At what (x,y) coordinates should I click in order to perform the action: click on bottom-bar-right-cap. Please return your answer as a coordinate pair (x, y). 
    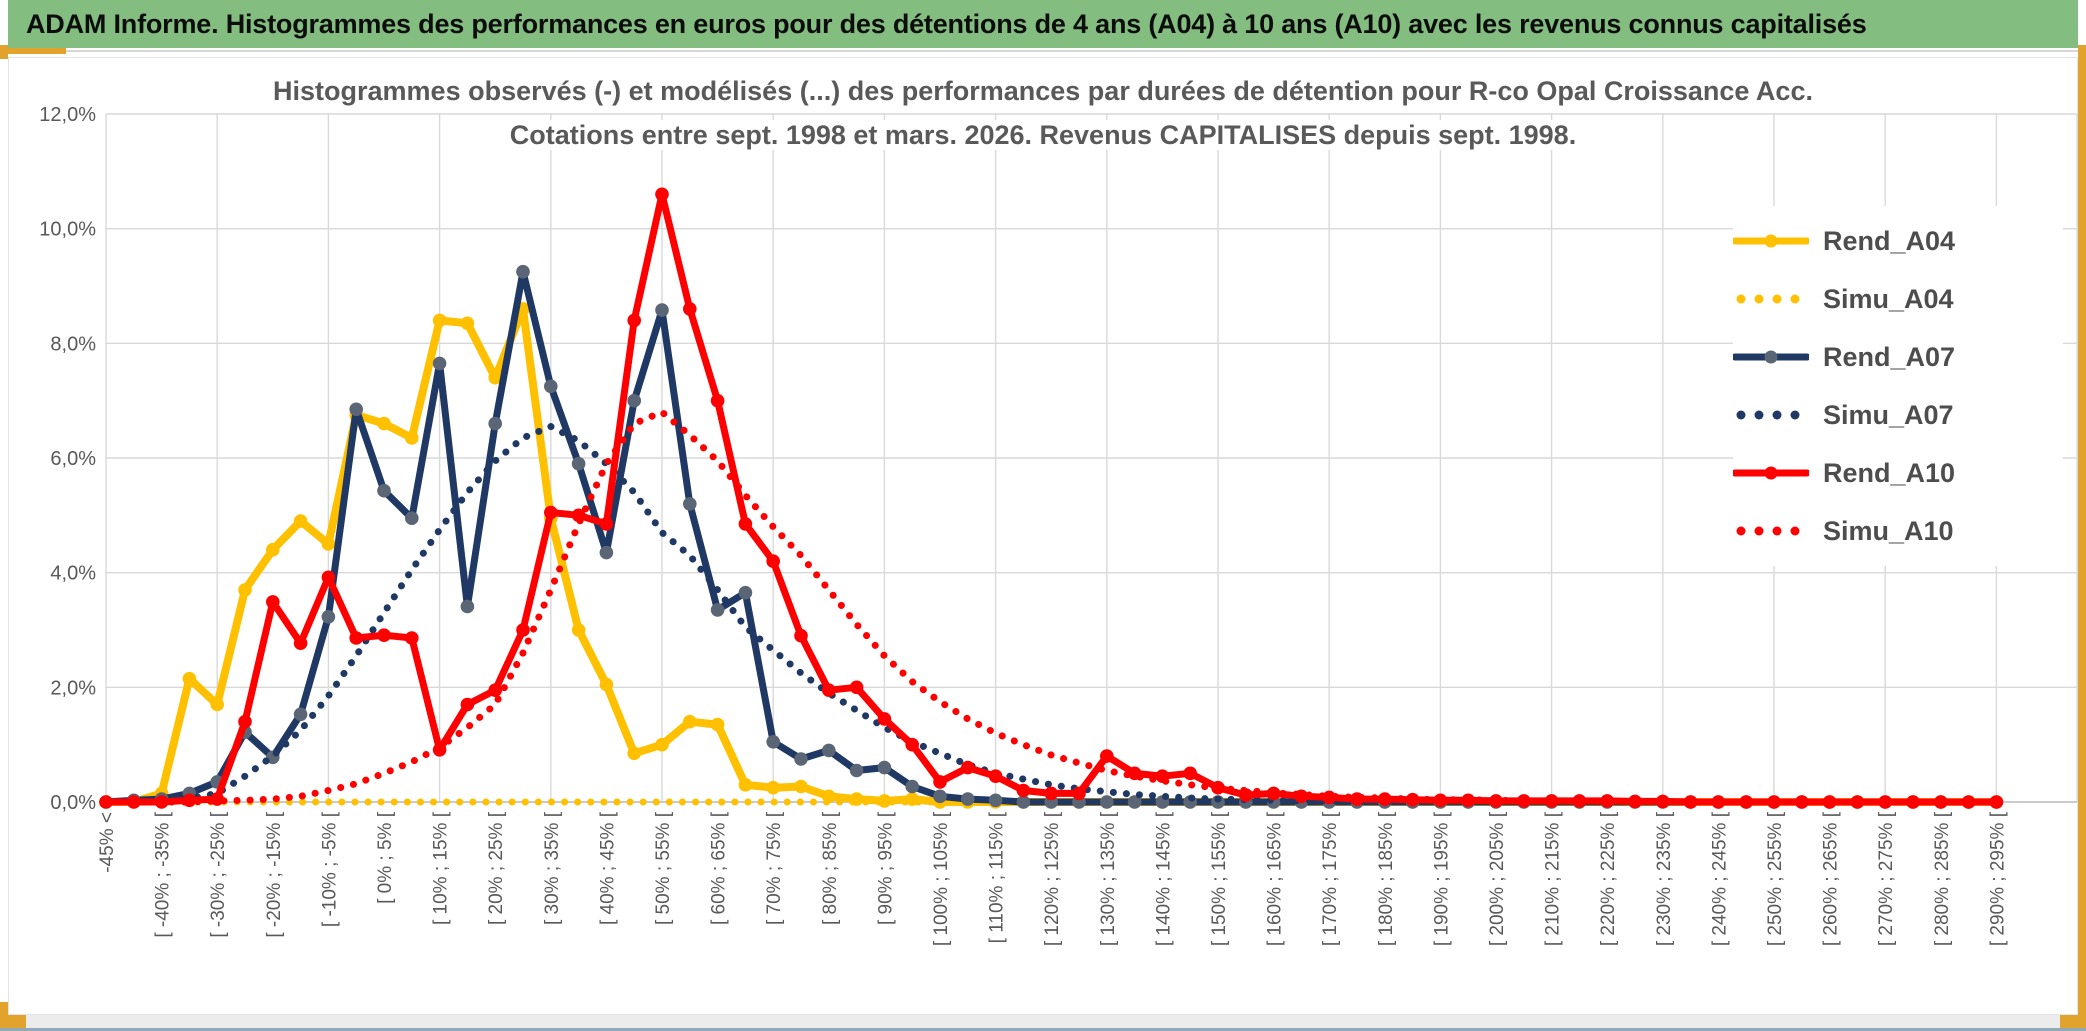
    Looking at the image, I should click on (2073, 1023).